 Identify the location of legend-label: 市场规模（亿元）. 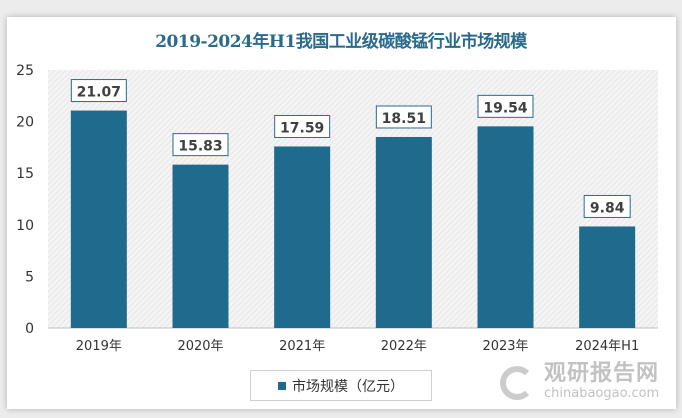
(348, 386).